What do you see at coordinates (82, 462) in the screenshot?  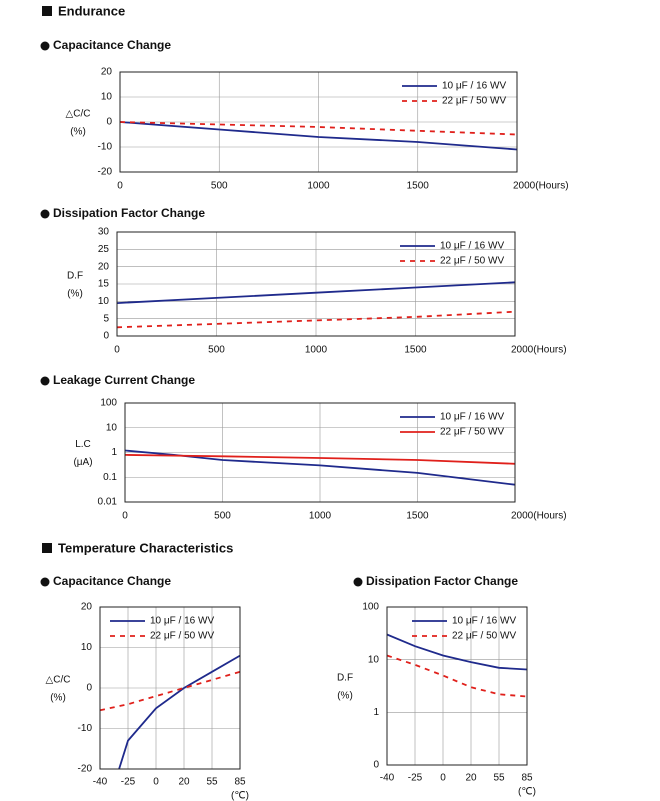 I see `y-axis-unit: (μA)` at bounding box center [82, 462].